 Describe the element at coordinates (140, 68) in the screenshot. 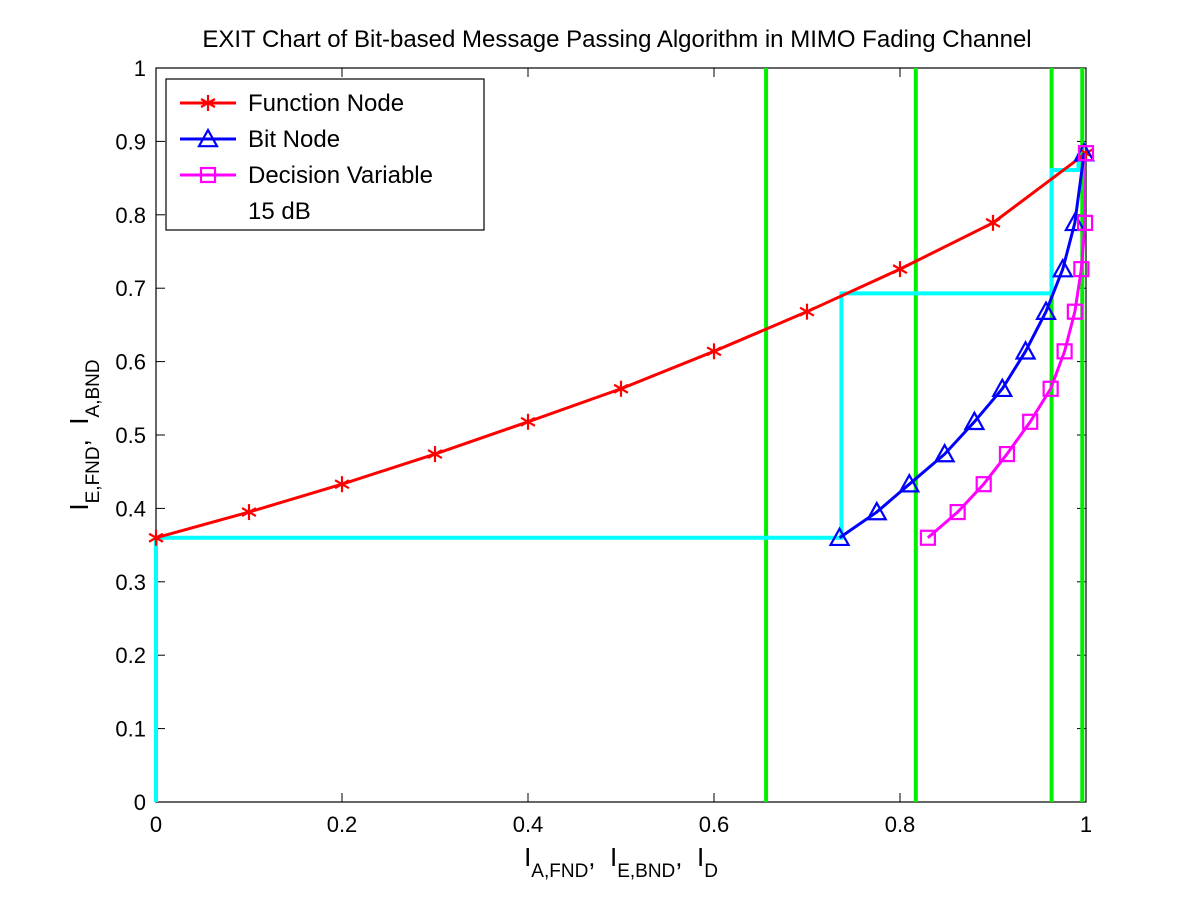

I see `y-tick-label: 1` at that location.